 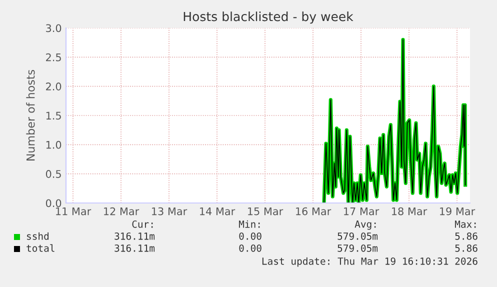 What do you see at coordinates (54, 203) in the screenshot?
I see `y-tick-label: 0.0` at bounding box center [54, 203].